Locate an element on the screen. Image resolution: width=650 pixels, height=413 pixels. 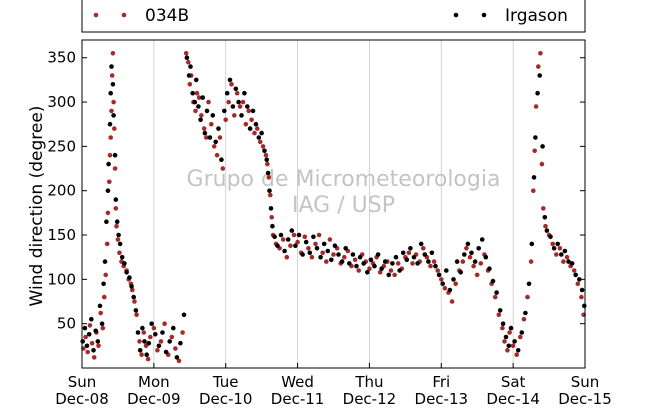
y-tick-label: 50 is located at coordinates (66, 324).